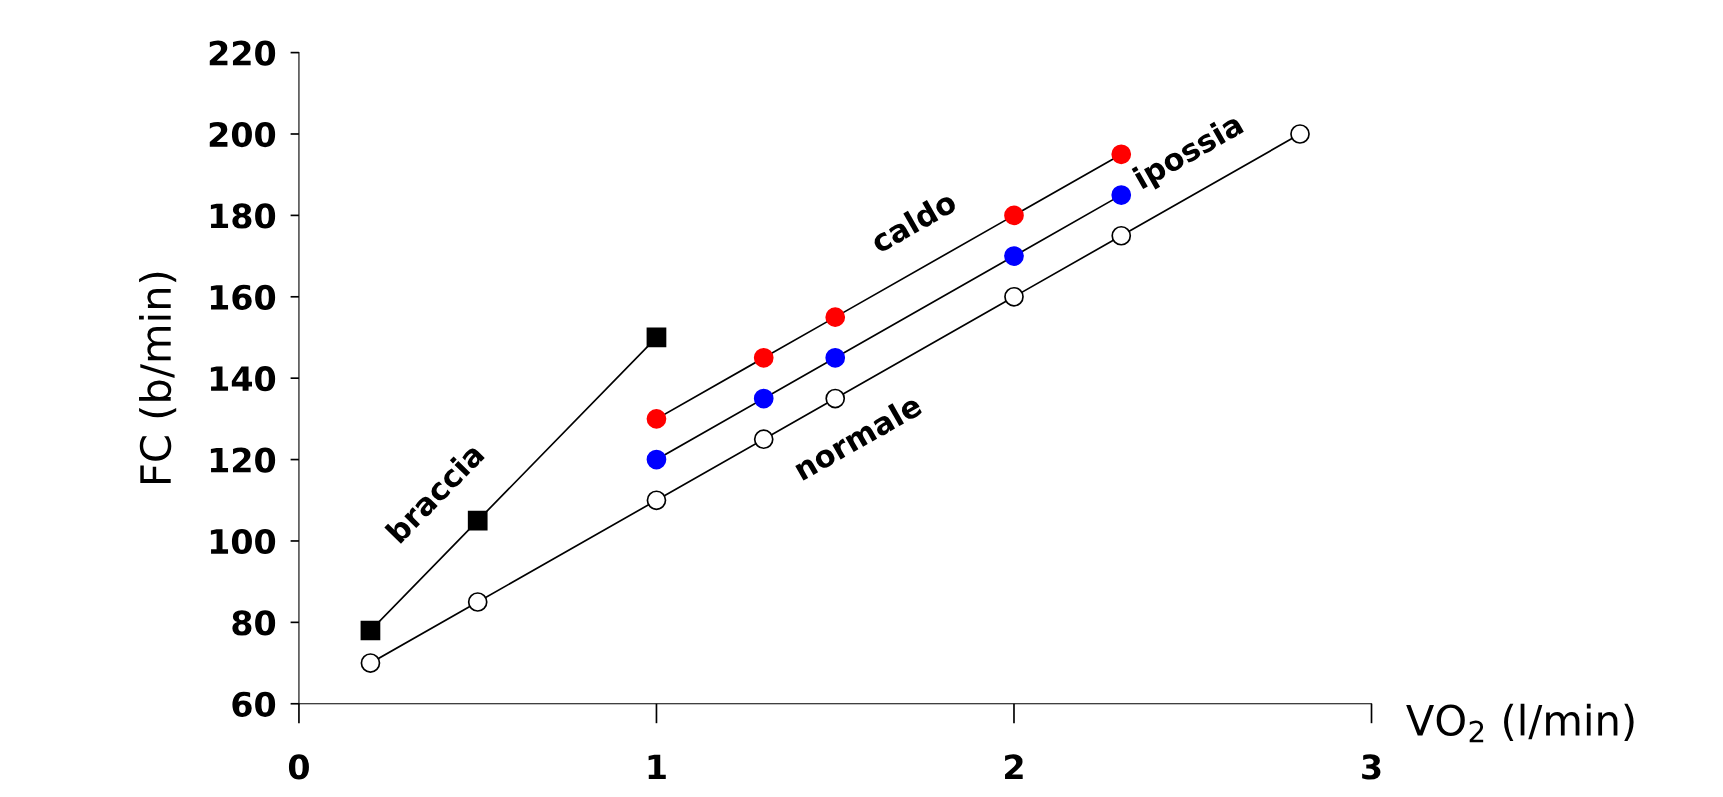  Describe the element at coordinates (158, 378) in the screenshot. I see `y-axis-title: FC (b/min)` at that location.